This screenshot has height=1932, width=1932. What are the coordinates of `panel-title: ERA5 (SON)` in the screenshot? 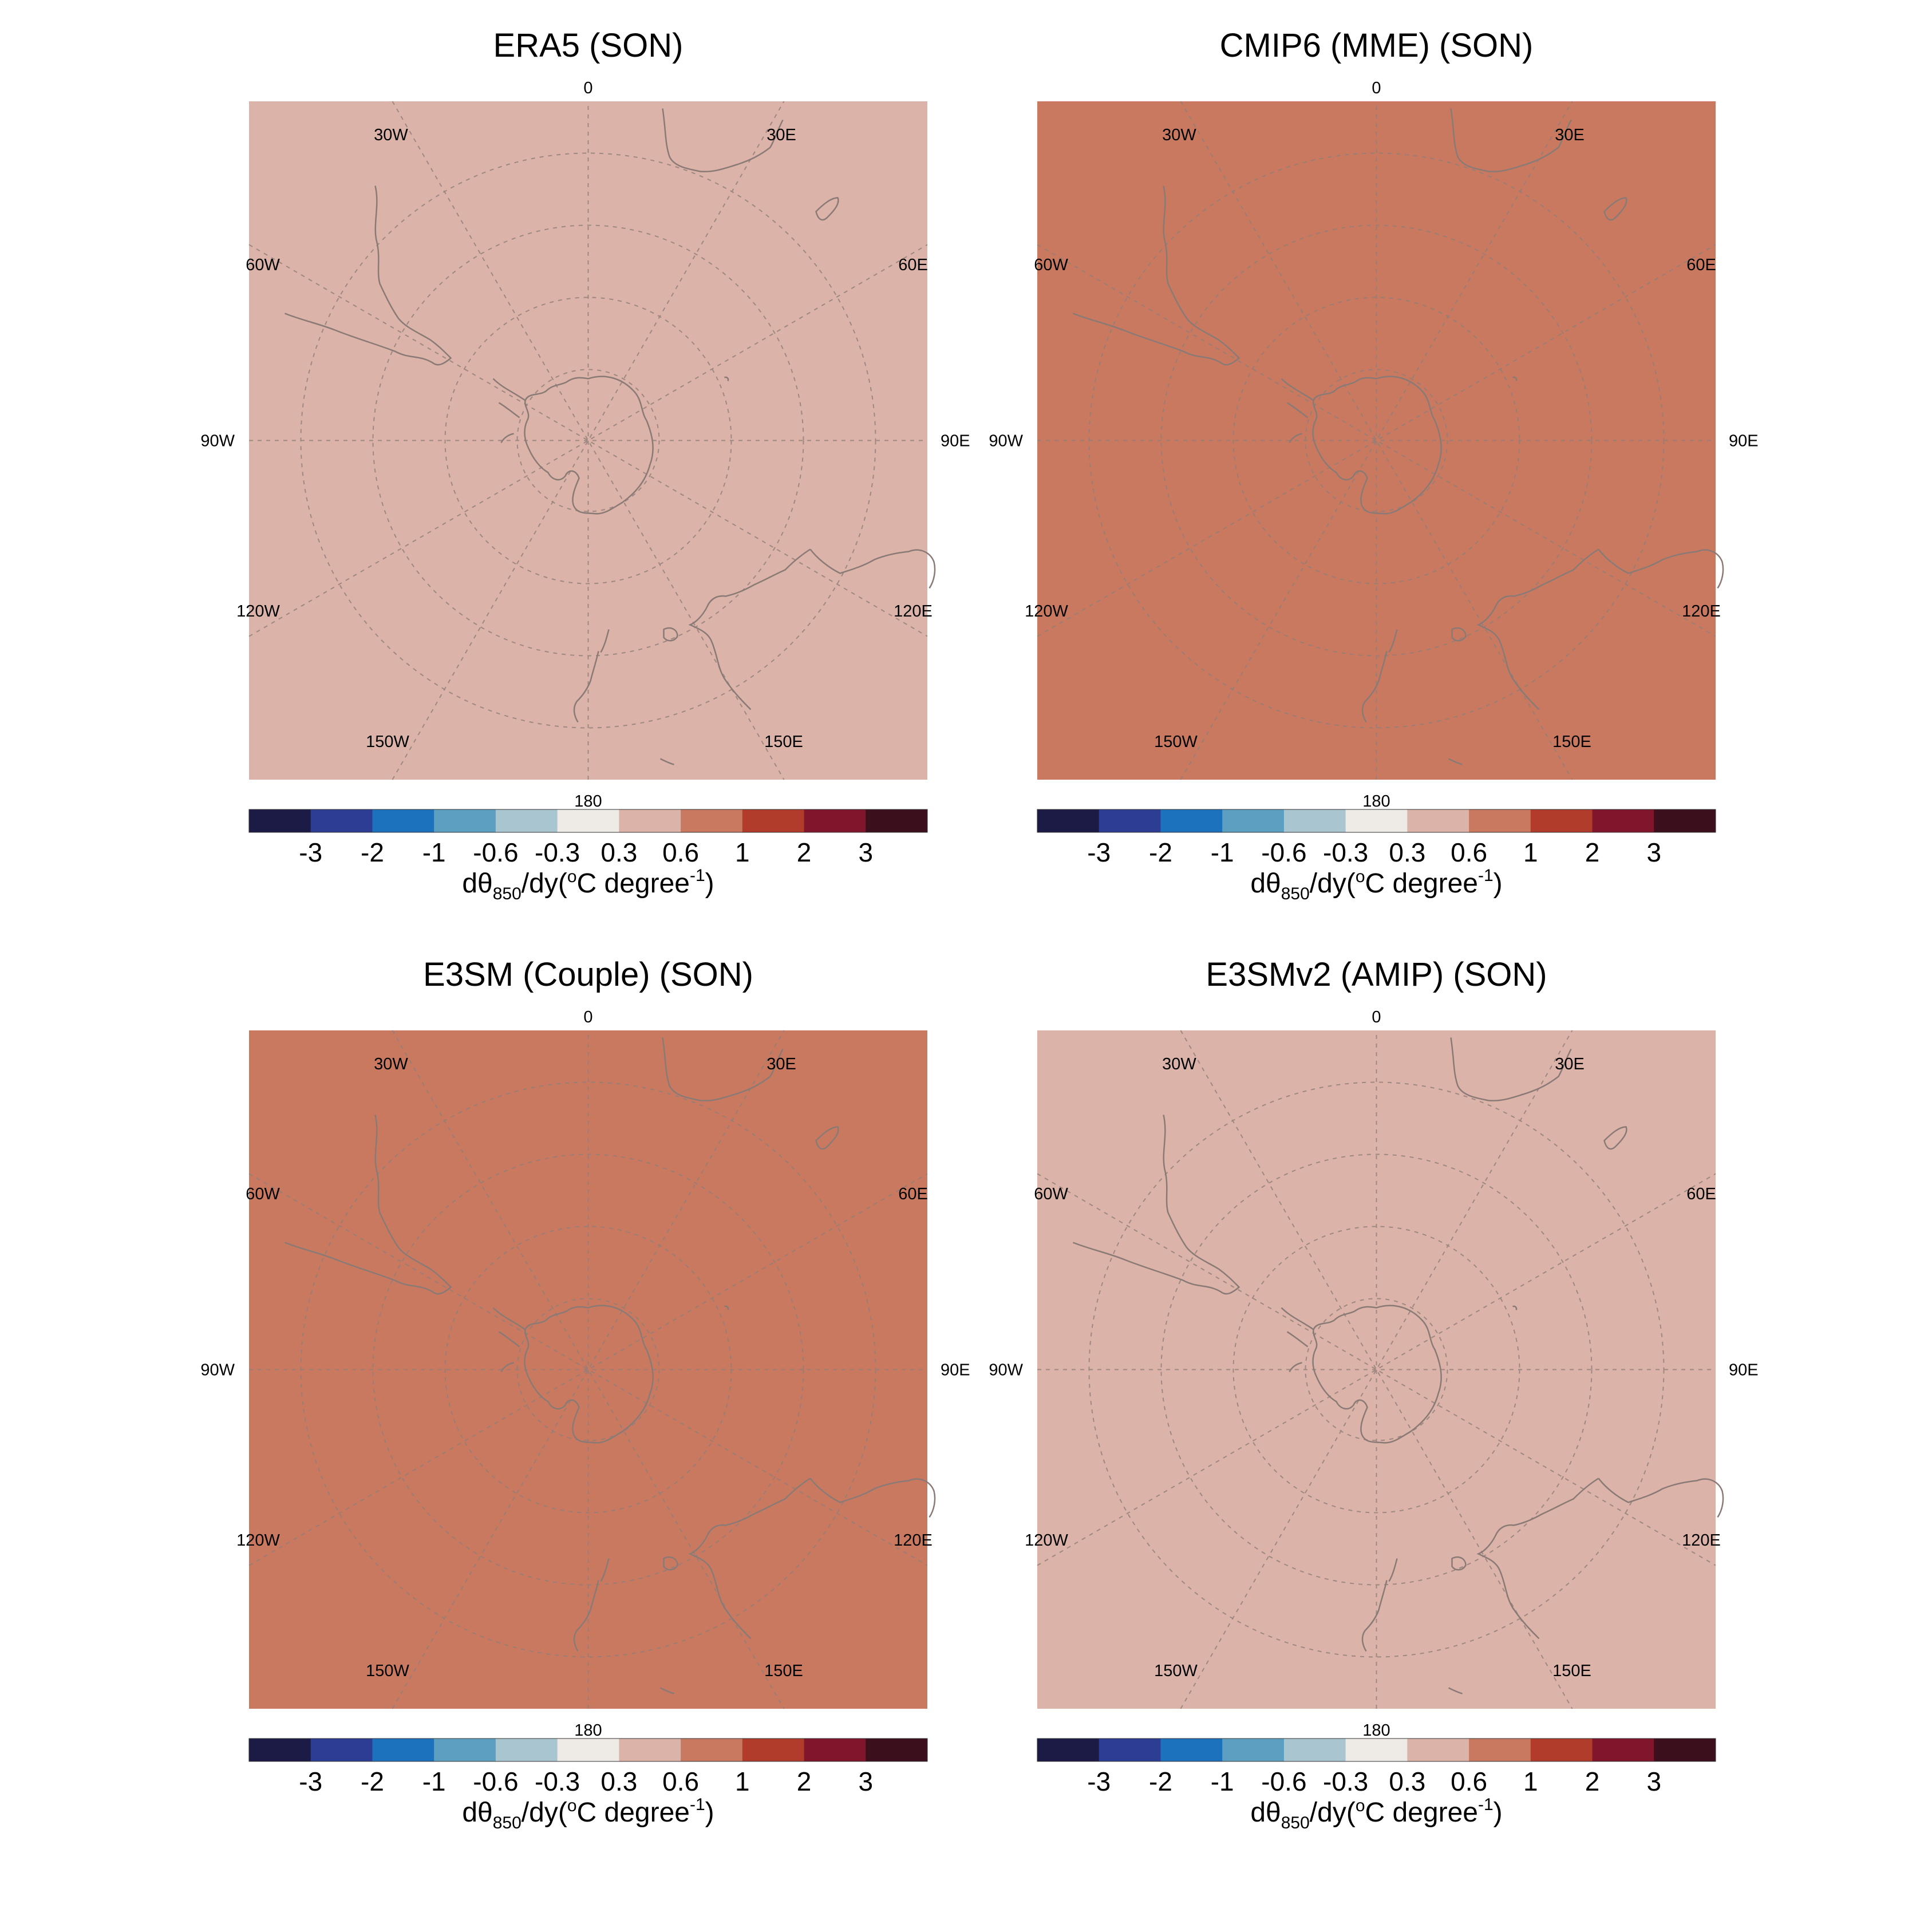 It's located at (588, 45).